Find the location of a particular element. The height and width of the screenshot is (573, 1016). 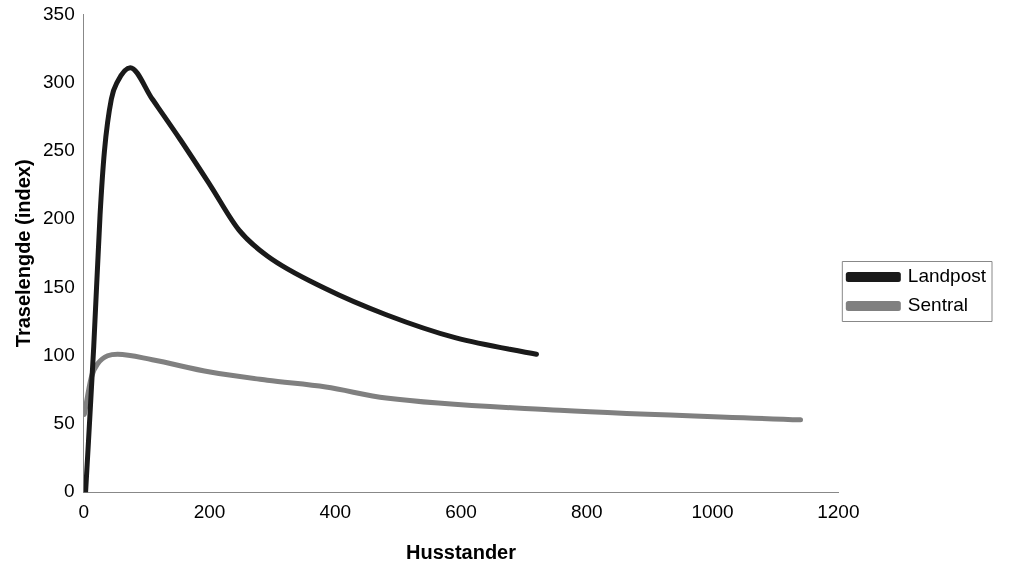

legend-label: Sentral is located at coordinates (938, 305).